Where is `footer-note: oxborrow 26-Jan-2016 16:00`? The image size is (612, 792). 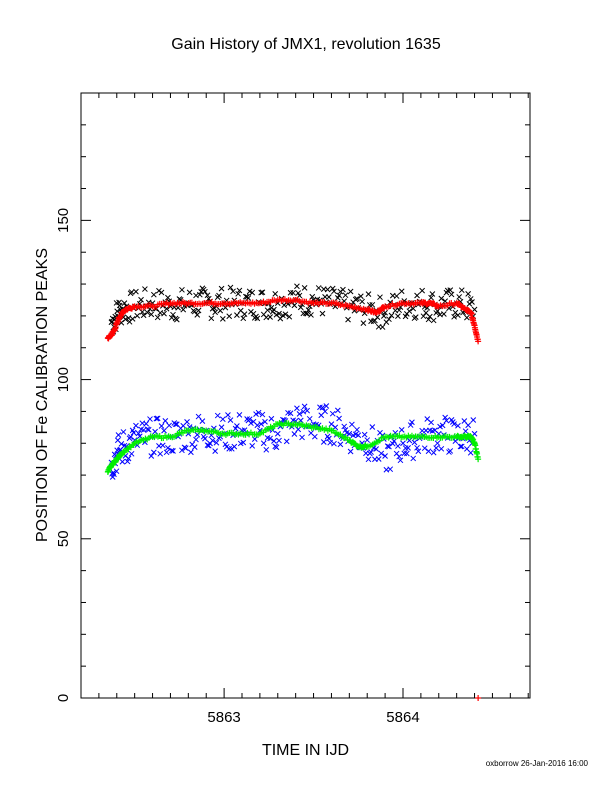 footer-note: oxborrow 26-Jan-2016 16:00 is located at coordinates (536, 763).